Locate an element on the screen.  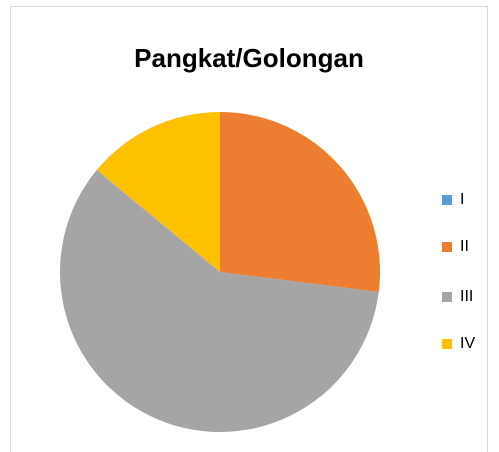
chart-title: Pangkat/Golongan is located at coordinates (249, 58).